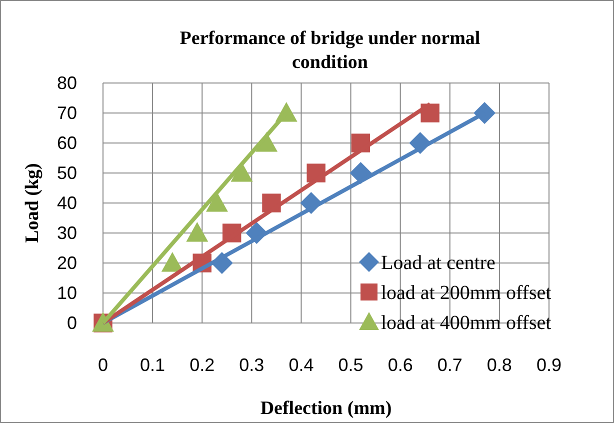 The image size is (614, 423). What do you see at coordinates (153, 365) in the screenshot?
I see `x-tick-label: 0.1` at bounding box center [153, 365].